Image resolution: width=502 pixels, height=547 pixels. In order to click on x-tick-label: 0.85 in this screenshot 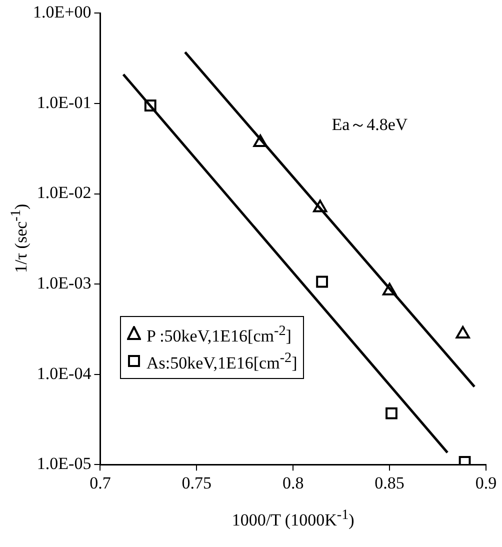, I will do `click(389, 482)`.